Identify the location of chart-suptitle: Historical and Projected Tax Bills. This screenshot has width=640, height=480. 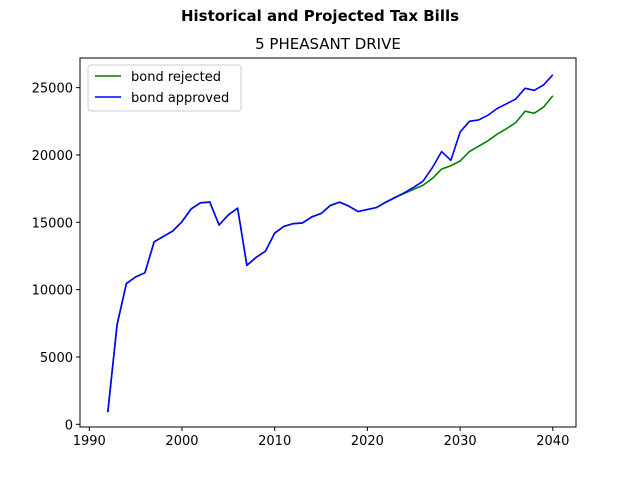
(320, 16).